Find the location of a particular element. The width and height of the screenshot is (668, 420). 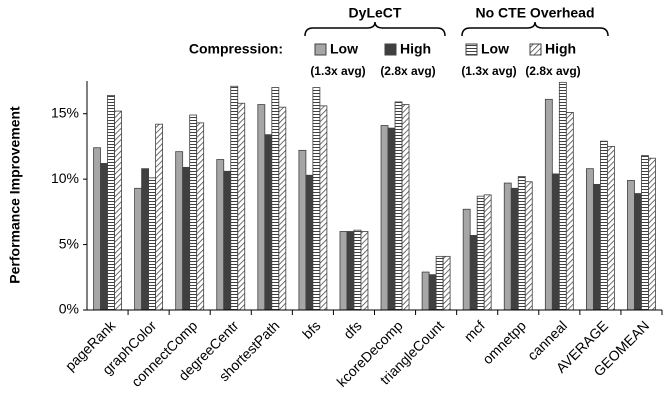

x-tick-label: dfs is located at coordinates (352, 329).